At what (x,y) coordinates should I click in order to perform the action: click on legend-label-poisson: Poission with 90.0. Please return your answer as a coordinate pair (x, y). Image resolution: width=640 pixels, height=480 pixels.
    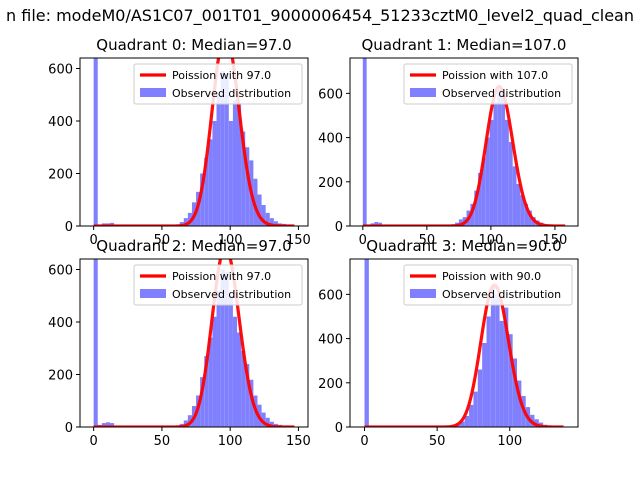
    Looking at the image, I should click on (491, 276).